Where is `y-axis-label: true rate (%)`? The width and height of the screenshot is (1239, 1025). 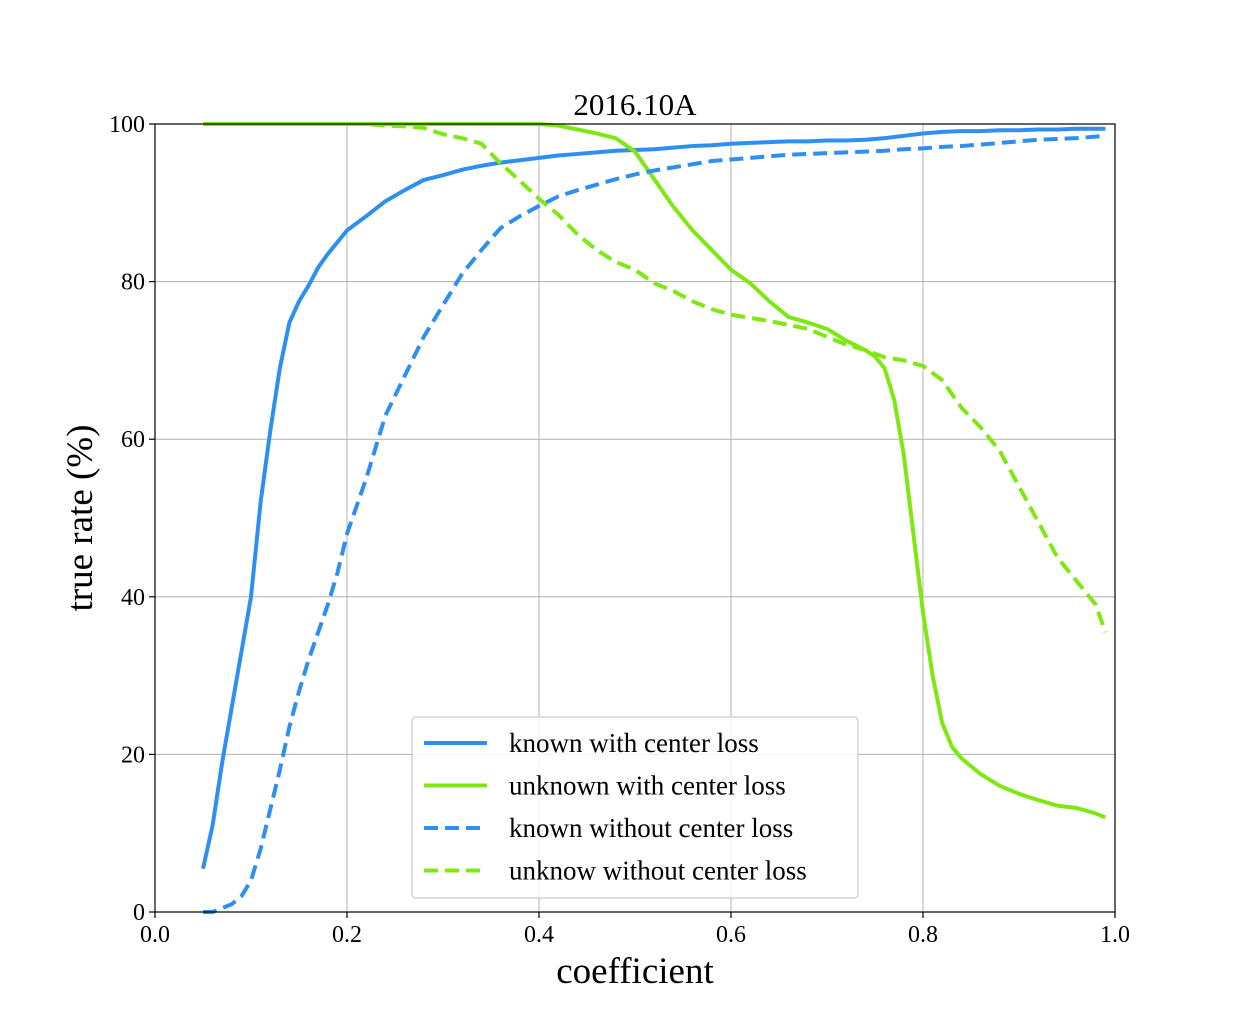
y-axis-label: true rate (%) is located at coordinates (80, 518).